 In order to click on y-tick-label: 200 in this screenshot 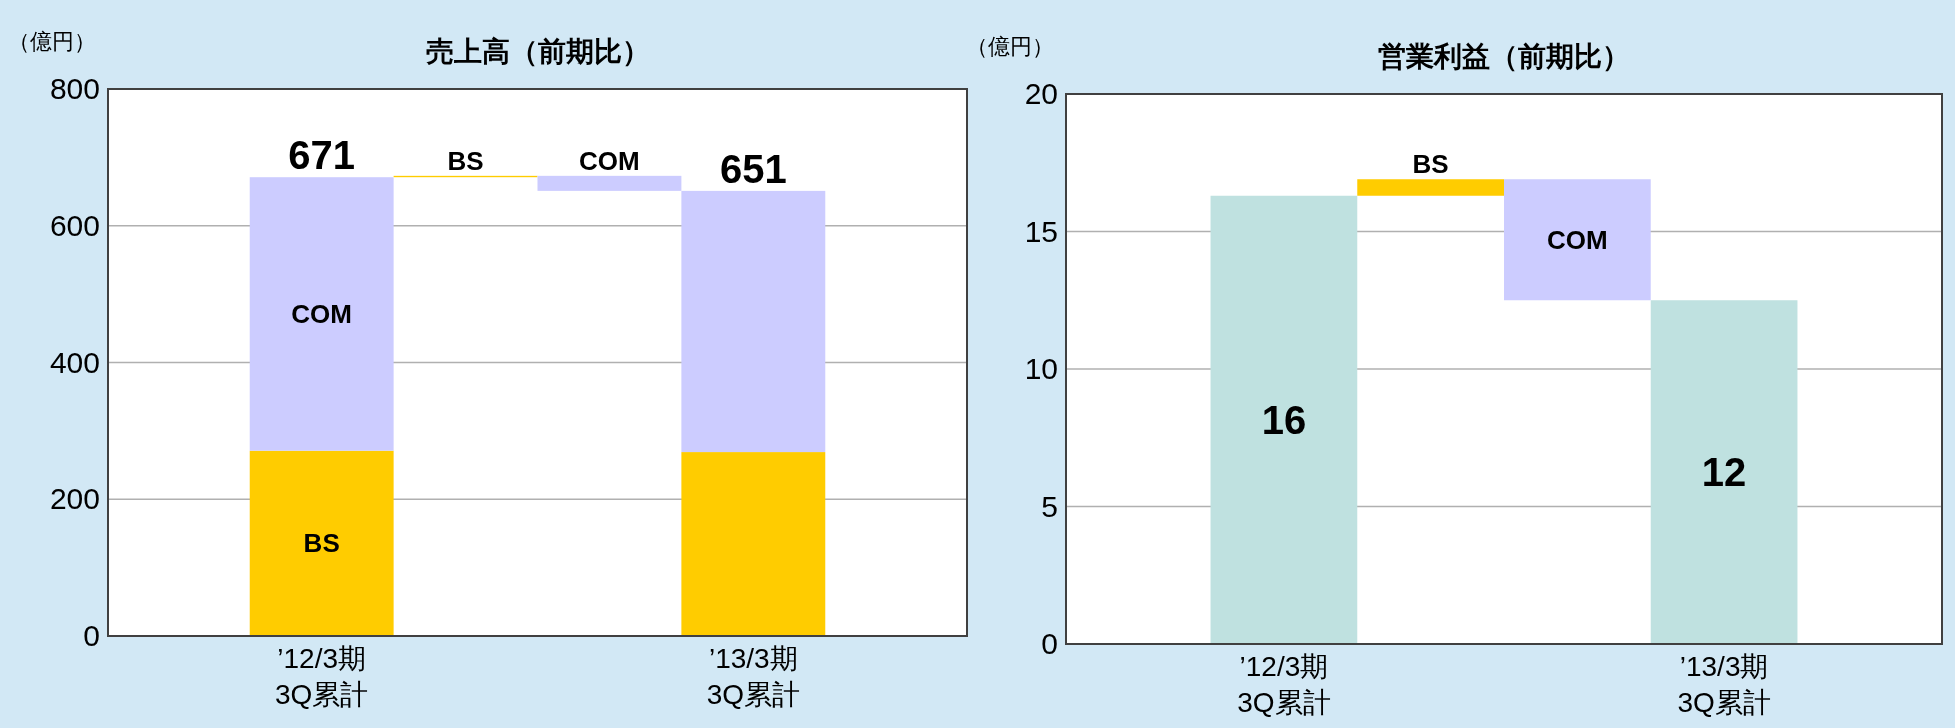, I will do `click(74, 499)`.